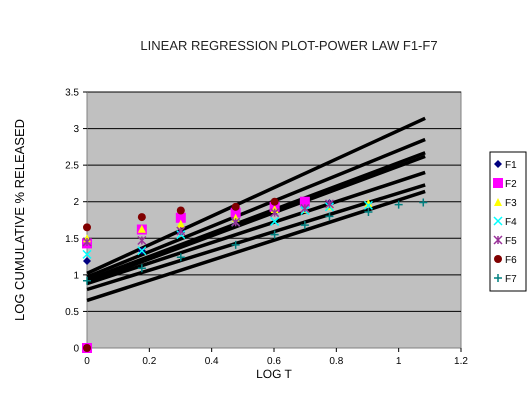  What do you see at coordinates (72, 312) in the screenshot?
I see `y-tick-label: 0.5` at bounding box center [72, 312].